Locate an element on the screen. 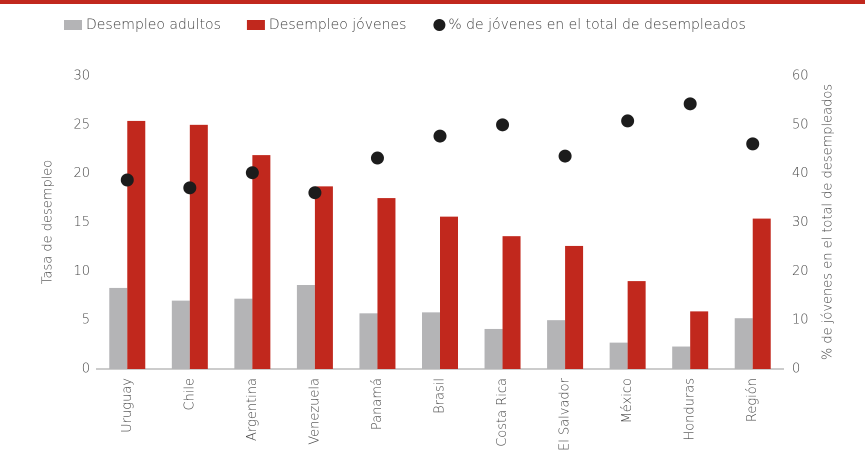 This screenshot has height=459, width=865. x-tick-label: Argentina is located at coordinates (252, 409).